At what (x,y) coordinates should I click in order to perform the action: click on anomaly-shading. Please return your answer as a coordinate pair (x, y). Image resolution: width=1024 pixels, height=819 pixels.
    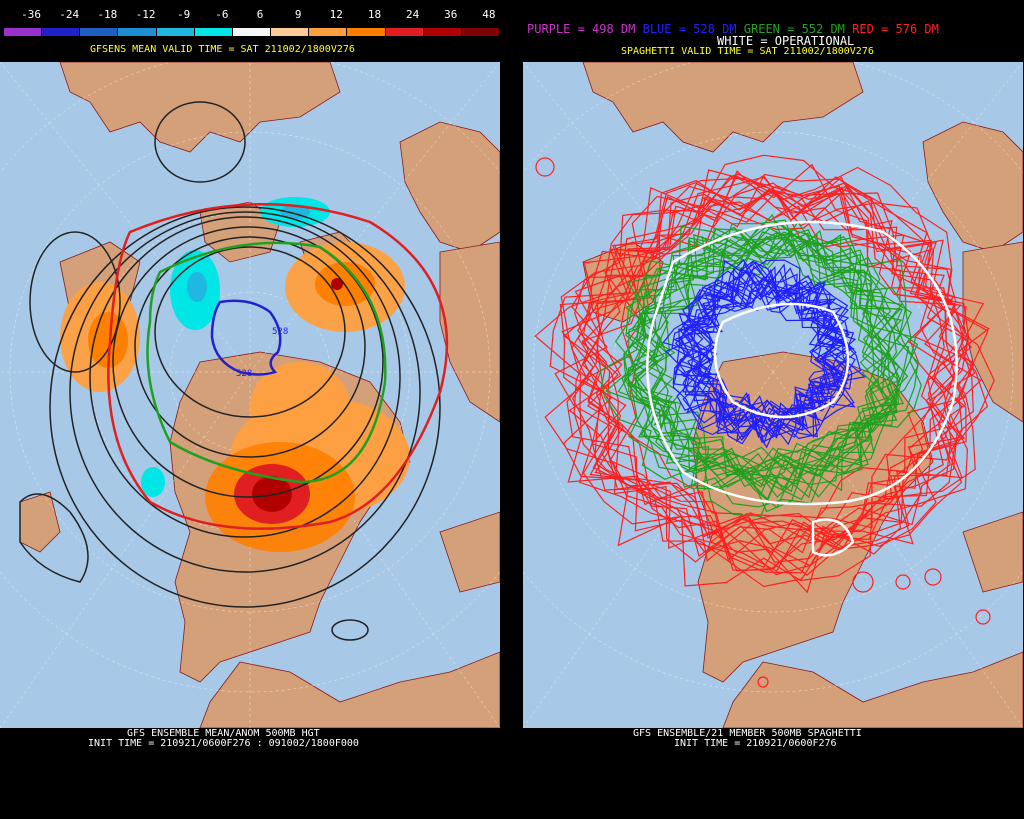
    Looking at the image, I should click on (235, 374).